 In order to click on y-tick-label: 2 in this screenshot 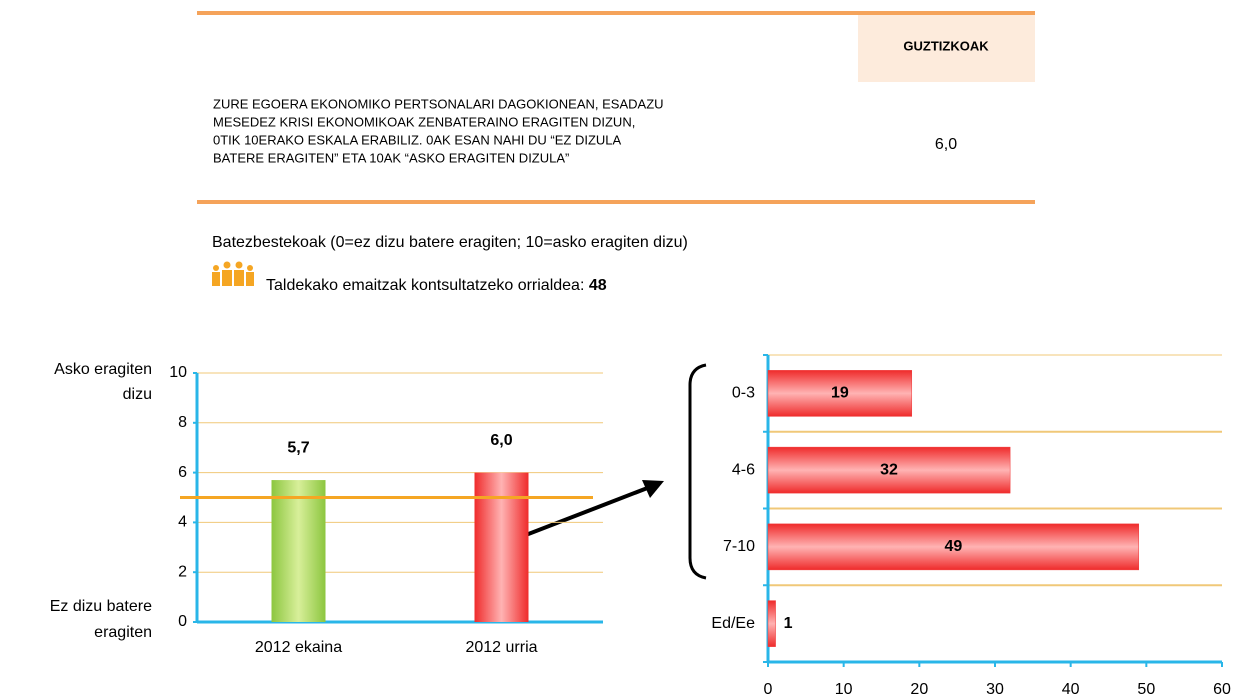, I will do `click(182, 571)`.